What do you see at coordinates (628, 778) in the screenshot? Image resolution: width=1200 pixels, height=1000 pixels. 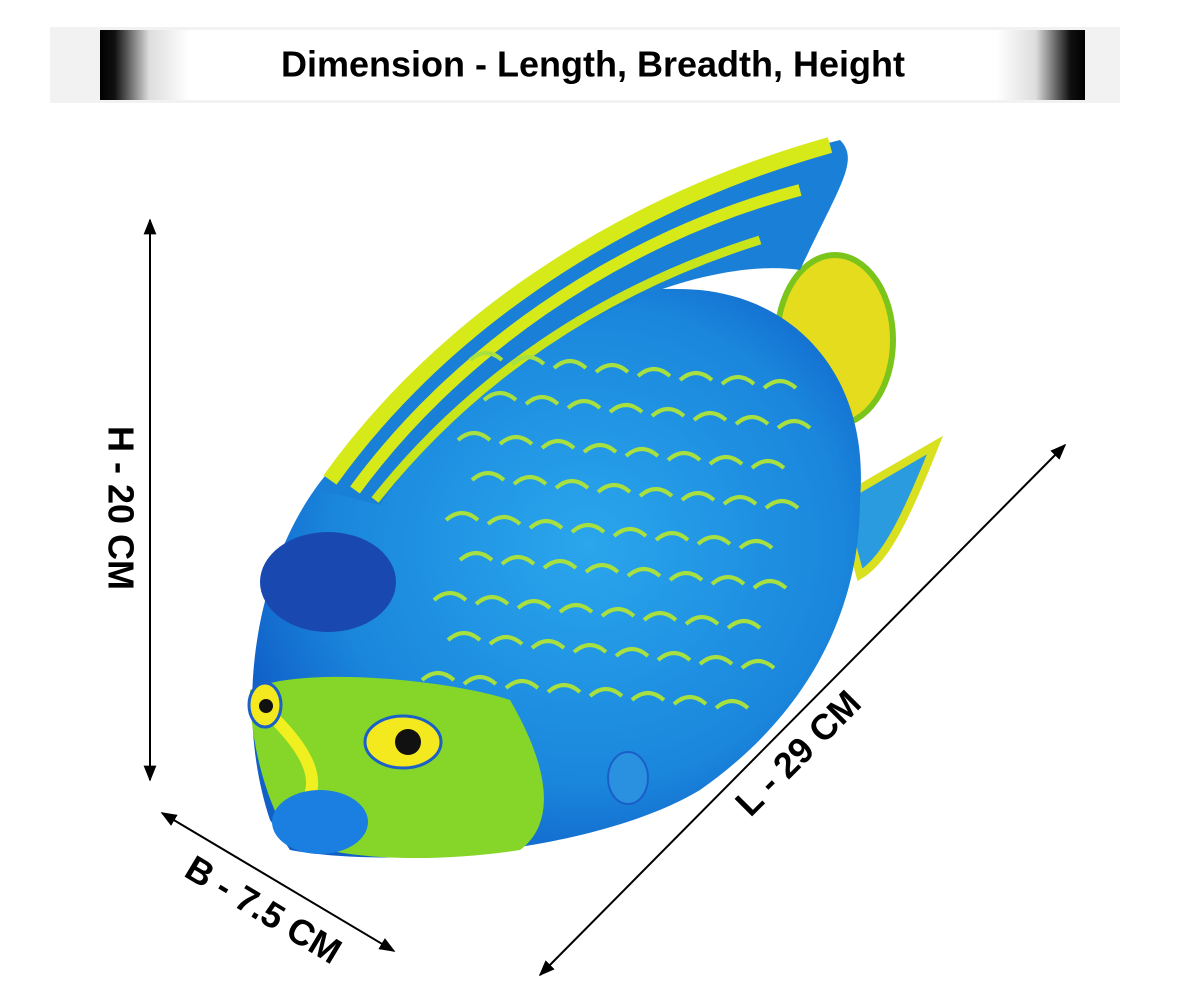 I see `side-fin` at bounding box center [628, 778].